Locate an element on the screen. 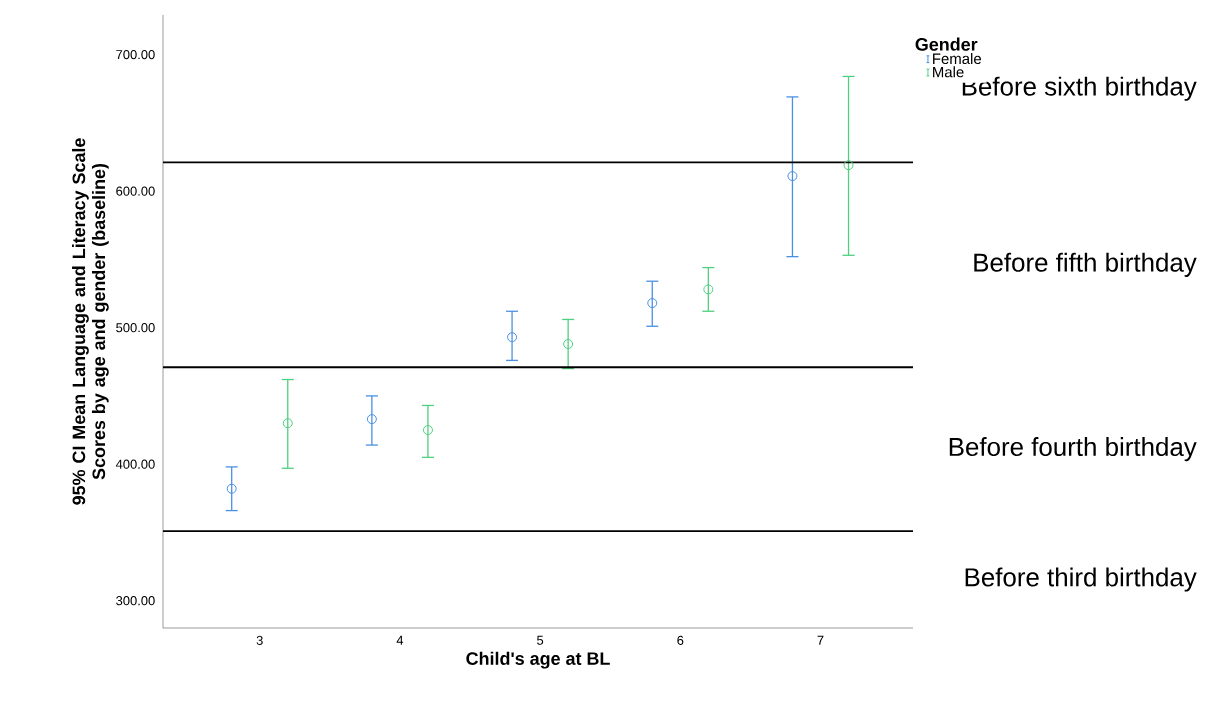 This screenshot has width=1206, height=717. x-tick-label: 7 is located at coordinates (820, 640).